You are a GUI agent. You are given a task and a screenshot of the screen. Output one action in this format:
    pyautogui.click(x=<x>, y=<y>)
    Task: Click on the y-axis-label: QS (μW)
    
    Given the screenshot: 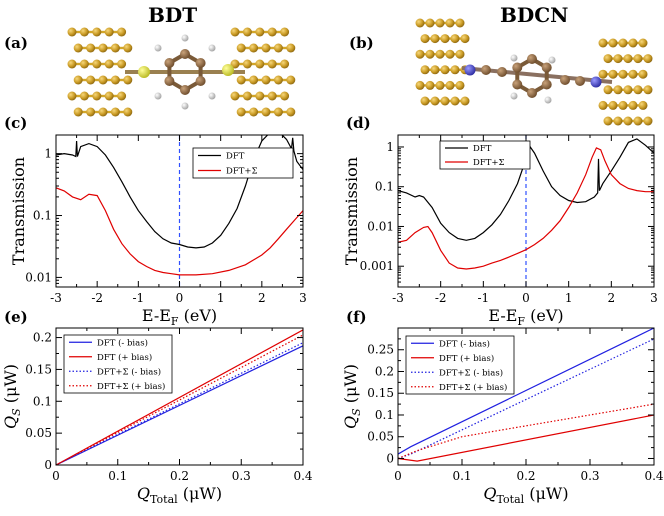 What is the action you would take?
    pyautogui.click(x=352, y=396)
    